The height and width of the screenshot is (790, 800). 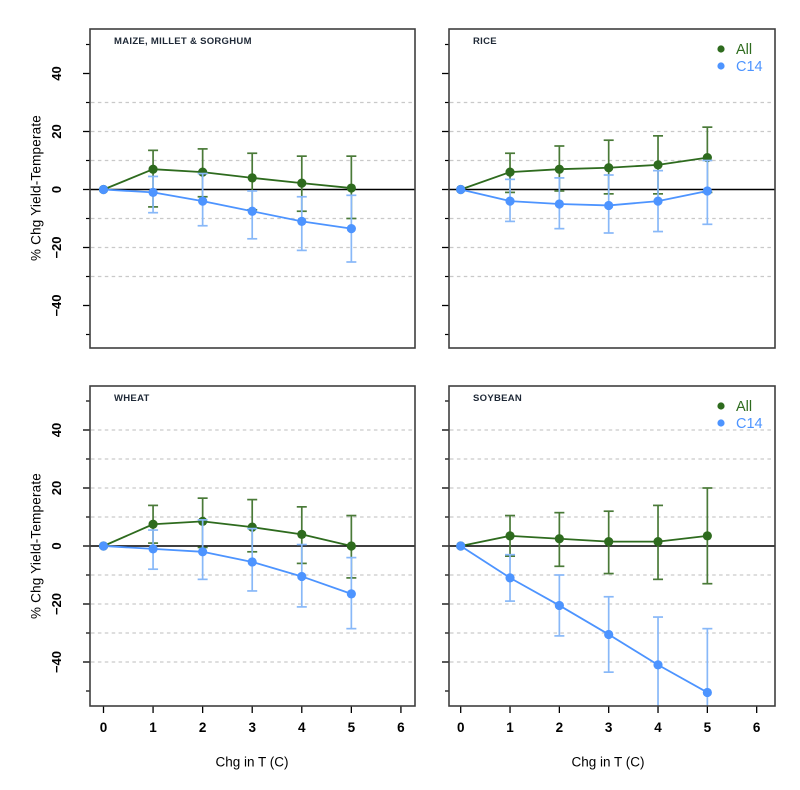 I want to click on panel-title: SOYBEAN, so click(x=497, y=398).